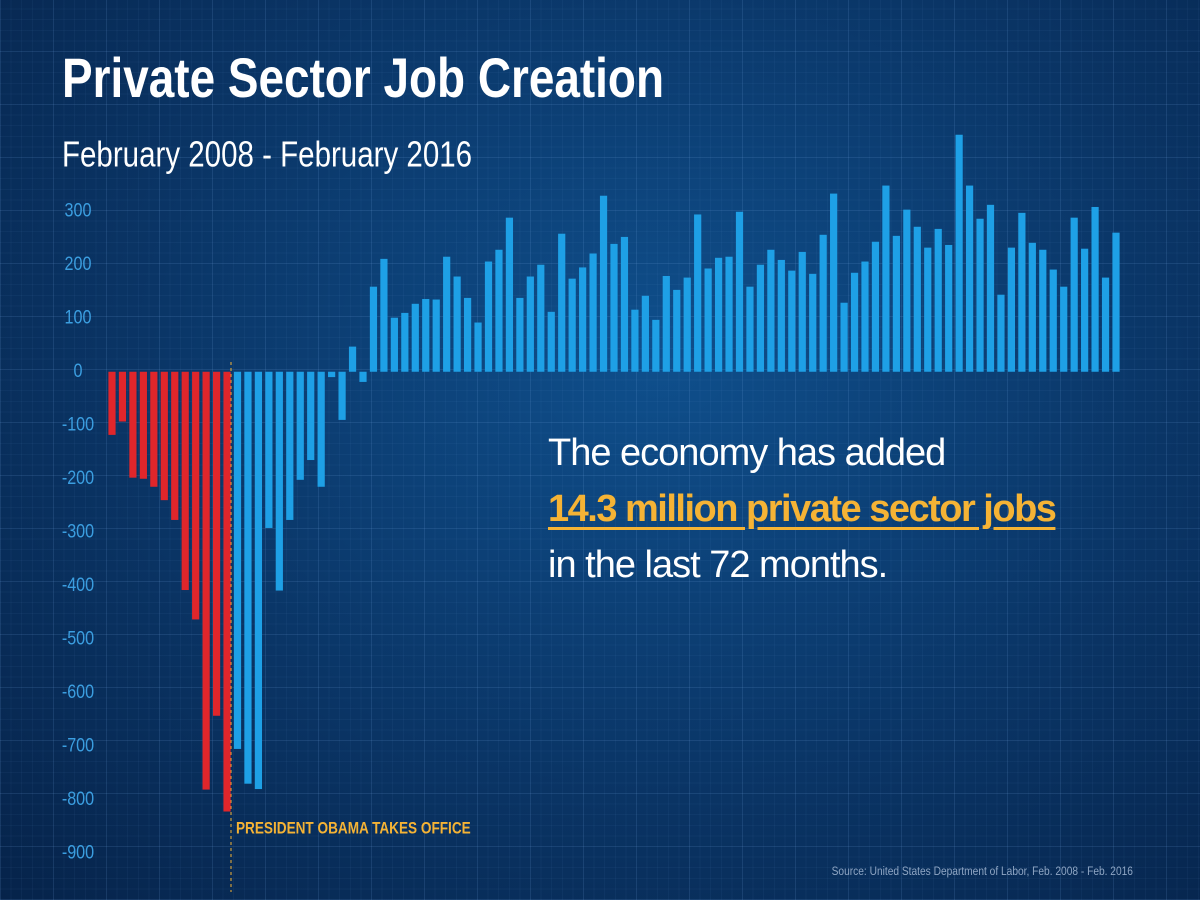  I want to click on y-tick-label: -600, so click(78, 692).